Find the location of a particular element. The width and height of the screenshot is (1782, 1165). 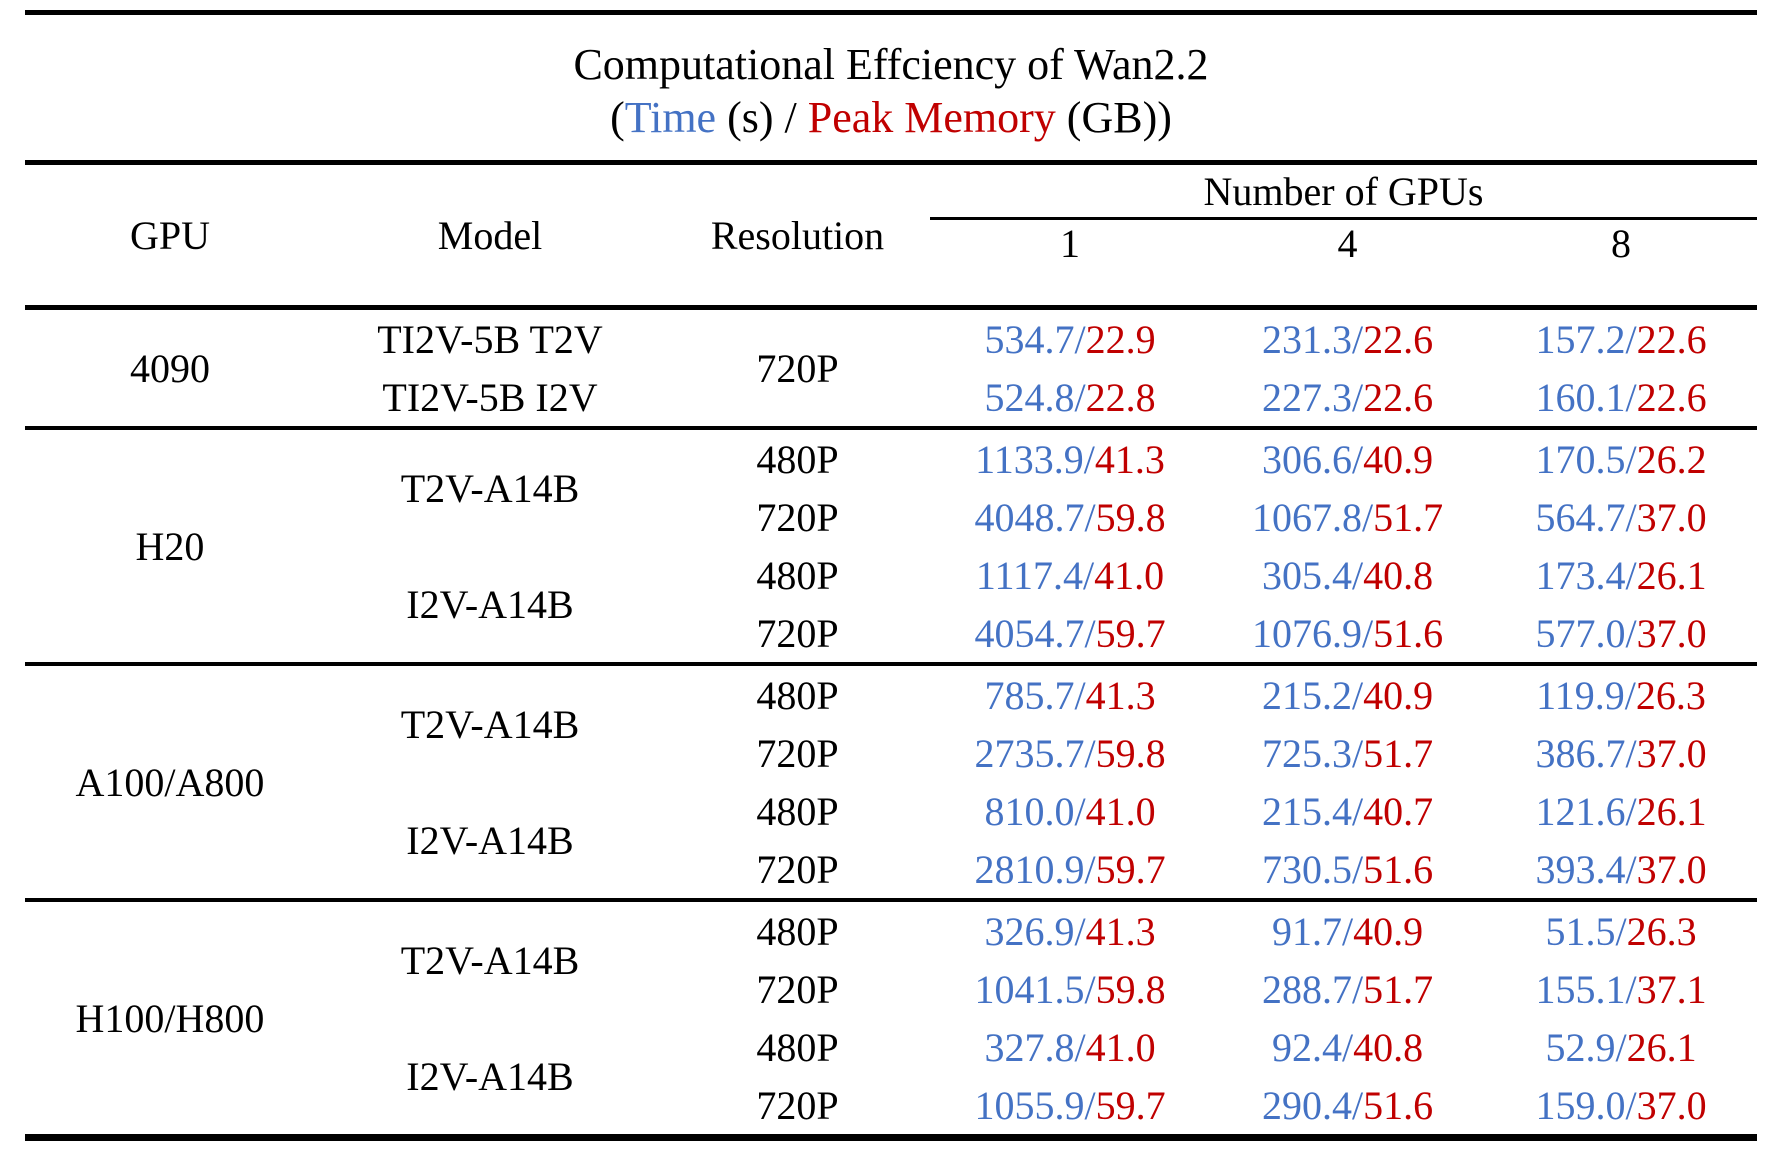

header-resolution: Resolution is located at coordinates (797, 235).